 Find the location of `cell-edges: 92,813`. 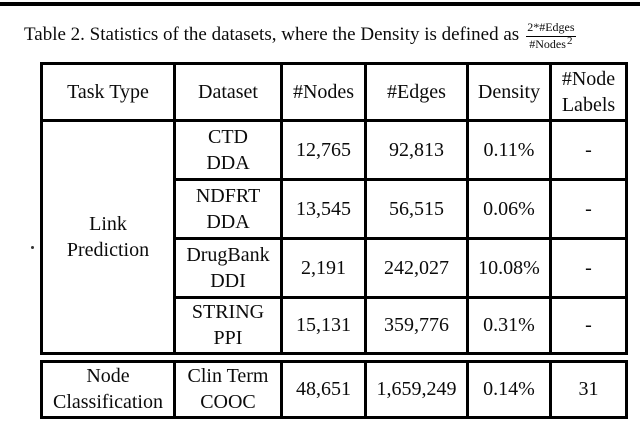

cell-edges: 92,813 is located at coordinates (416, 150).